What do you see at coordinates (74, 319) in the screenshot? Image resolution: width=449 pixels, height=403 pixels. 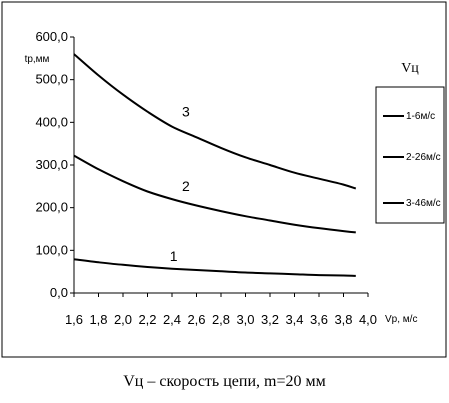 I see `x-tick-label: 1,6` at bounding box center [74, 319].